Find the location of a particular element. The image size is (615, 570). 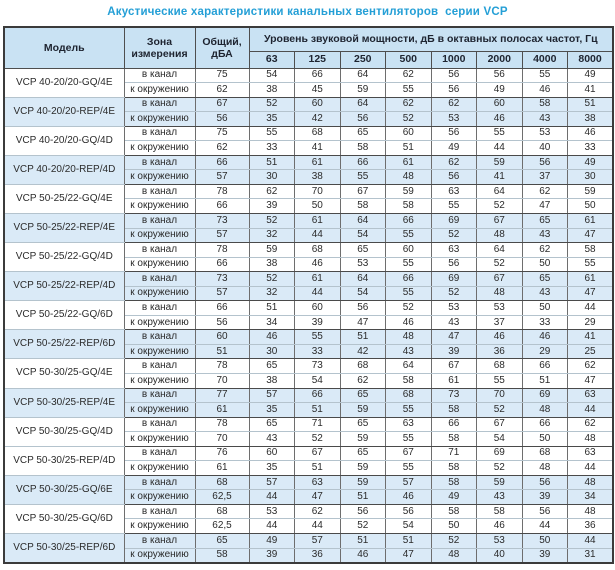

level-cell: 34 is located at coordinates (590, 497).